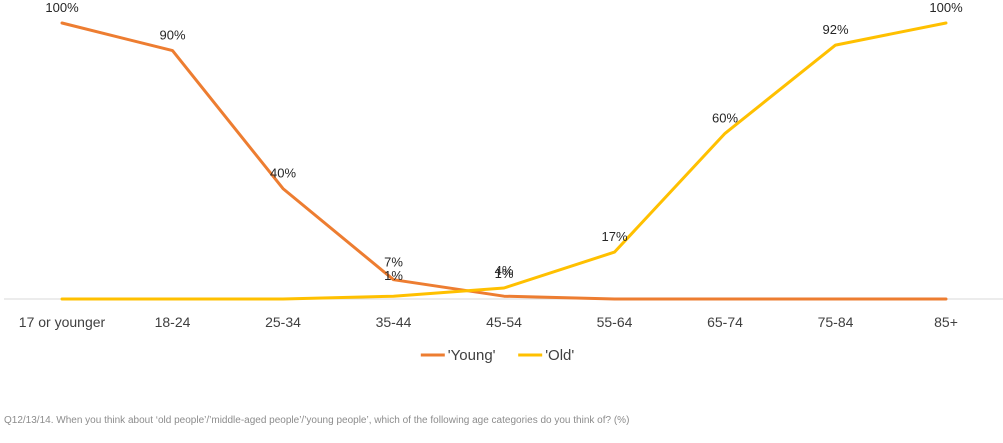 The width and height of the screenshot is (1003, 443). Describe the element at coordinates (836, 322) in the screenshot. I see `x-tick-label: 75-84` at that location.